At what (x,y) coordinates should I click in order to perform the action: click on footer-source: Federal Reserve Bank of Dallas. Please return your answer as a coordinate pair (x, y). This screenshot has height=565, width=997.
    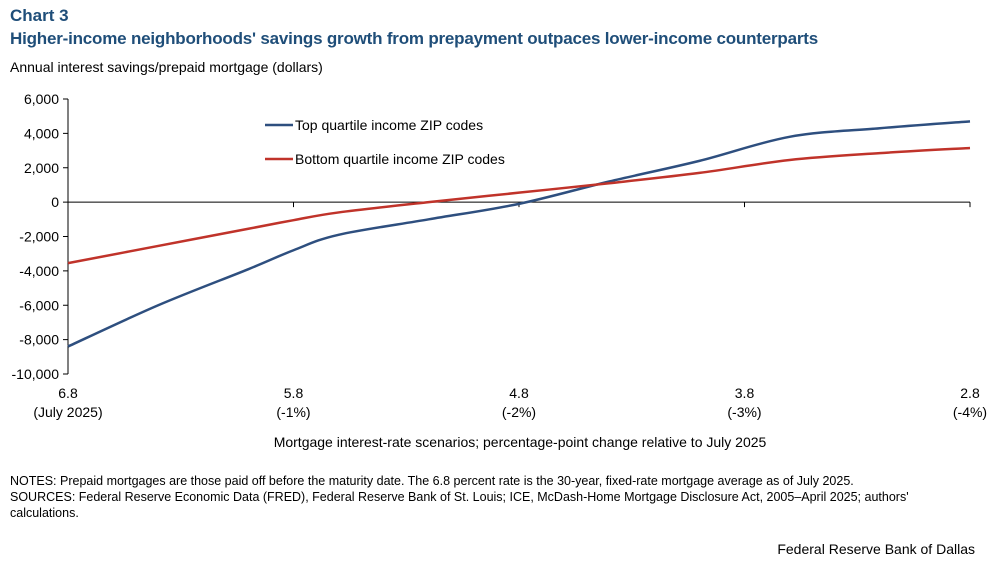
    Looking at the image, I should click on (876, 549).